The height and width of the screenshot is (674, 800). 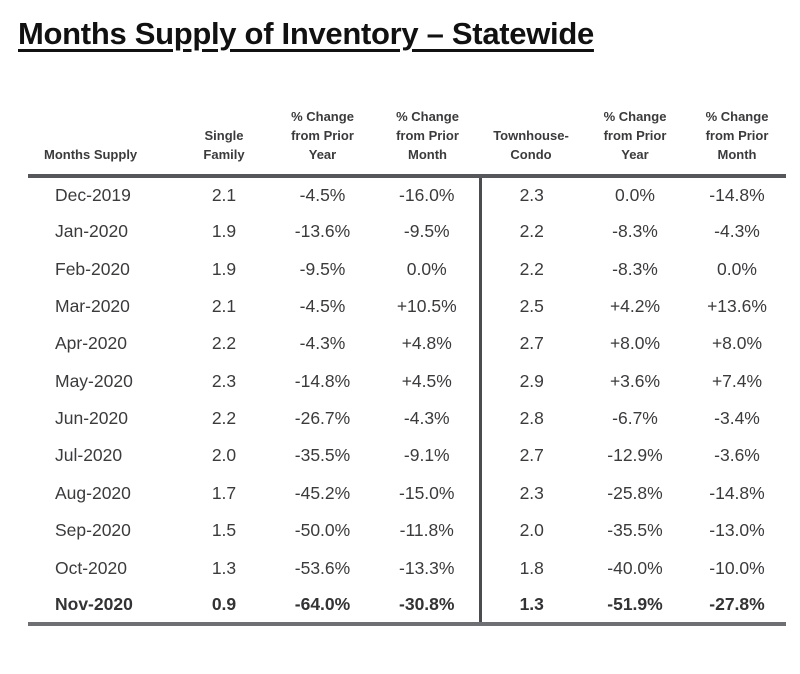 I want to click on tc-change-prior-year-cell: +3.6%, so click(x=635, y=380).